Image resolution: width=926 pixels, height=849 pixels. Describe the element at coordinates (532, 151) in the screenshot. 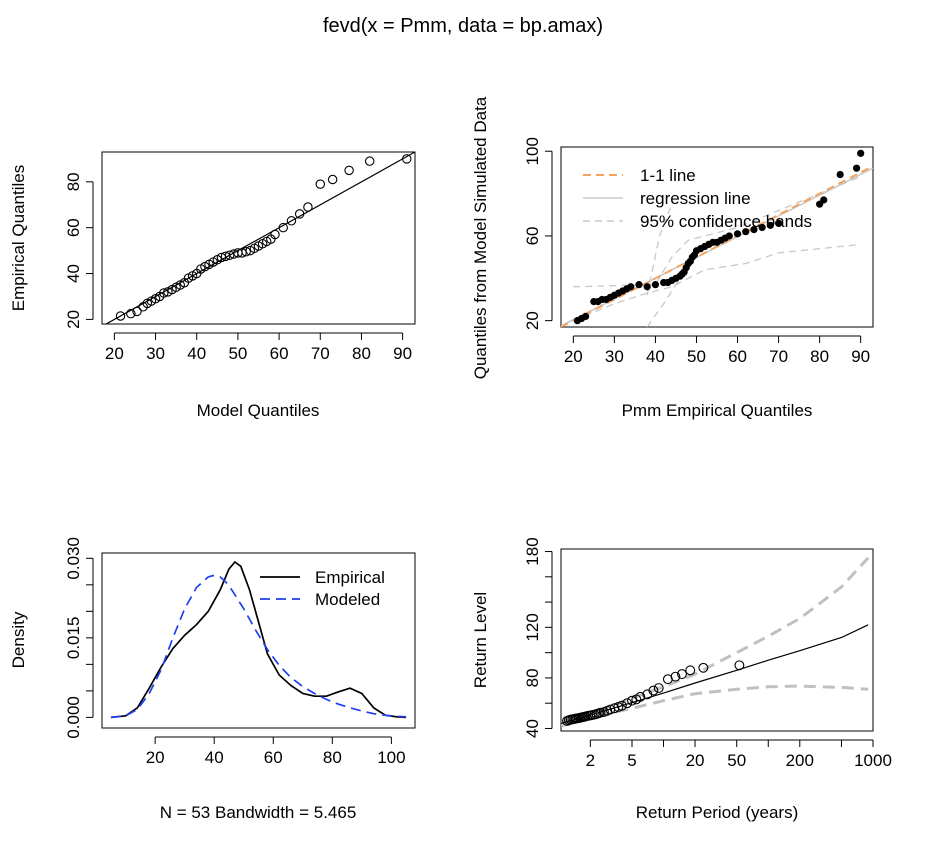

I see `y-tick-label: 100` at that location.